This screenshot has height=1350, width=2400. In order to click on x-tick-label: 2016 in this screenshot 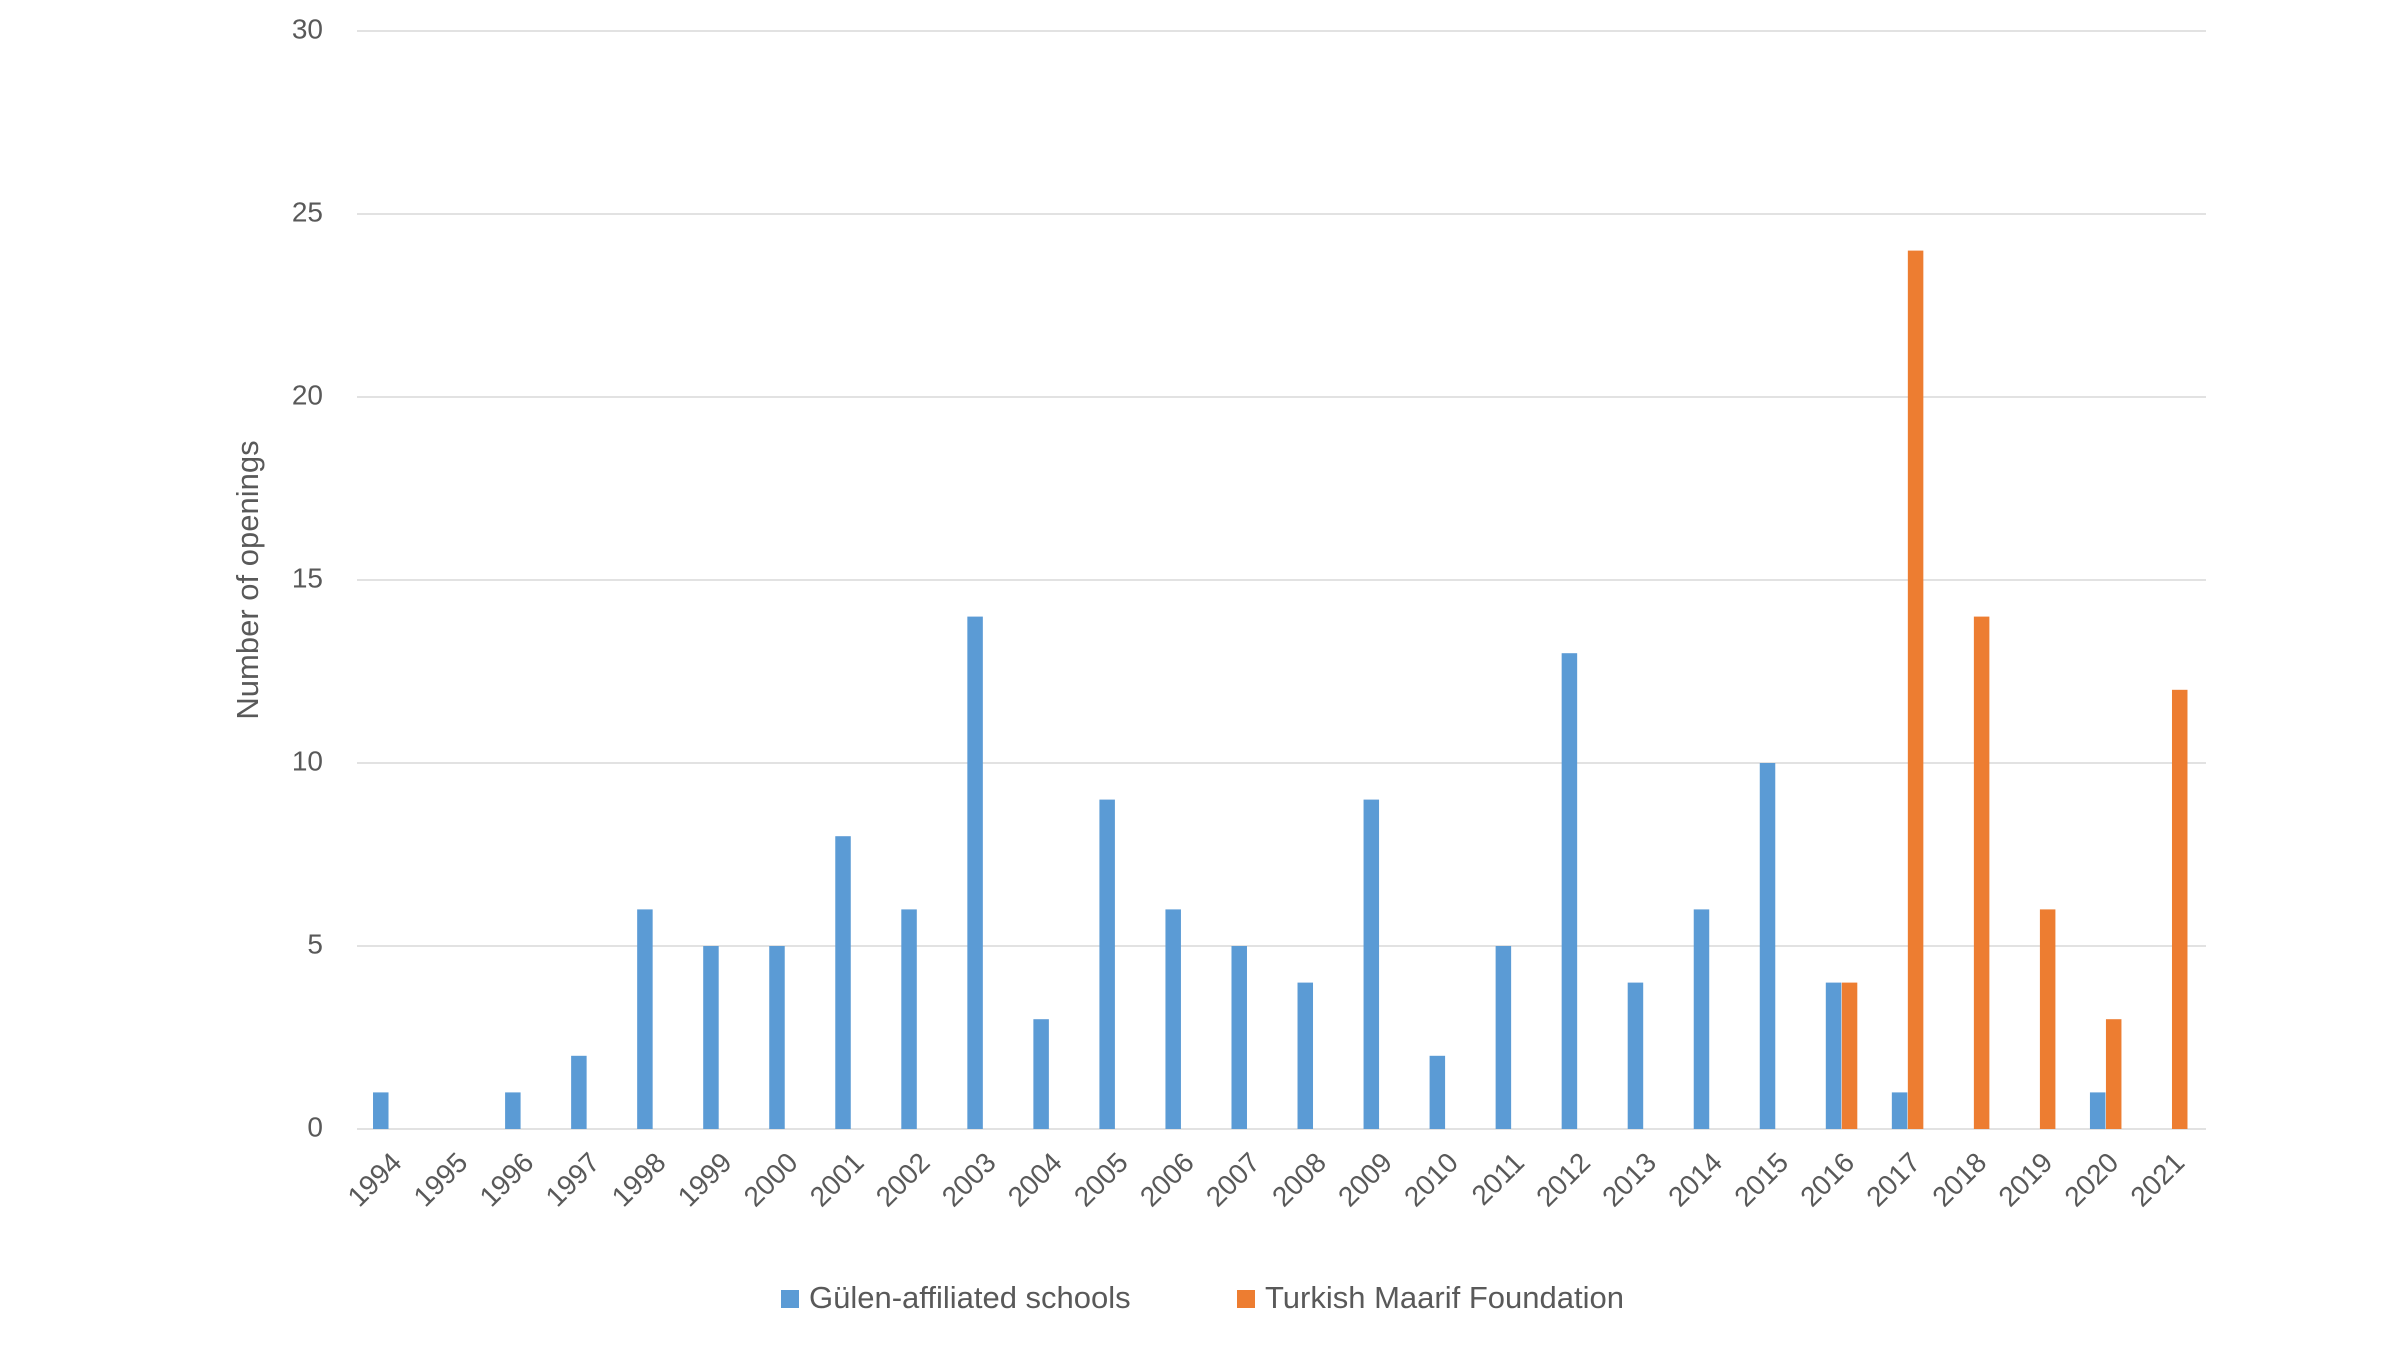, I will do `click(1827, 1180)`.